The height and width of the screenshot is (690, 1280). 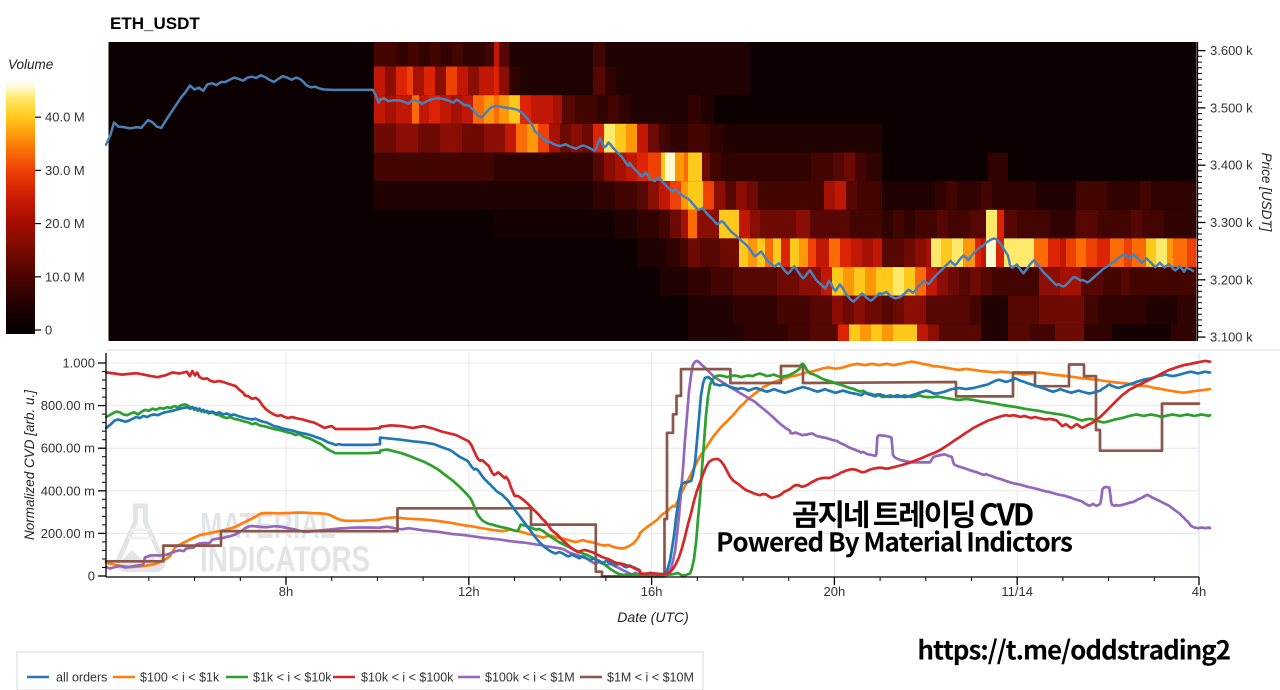 I want to click on svg-text: 3.400 k, so click(x=1231, y=165).